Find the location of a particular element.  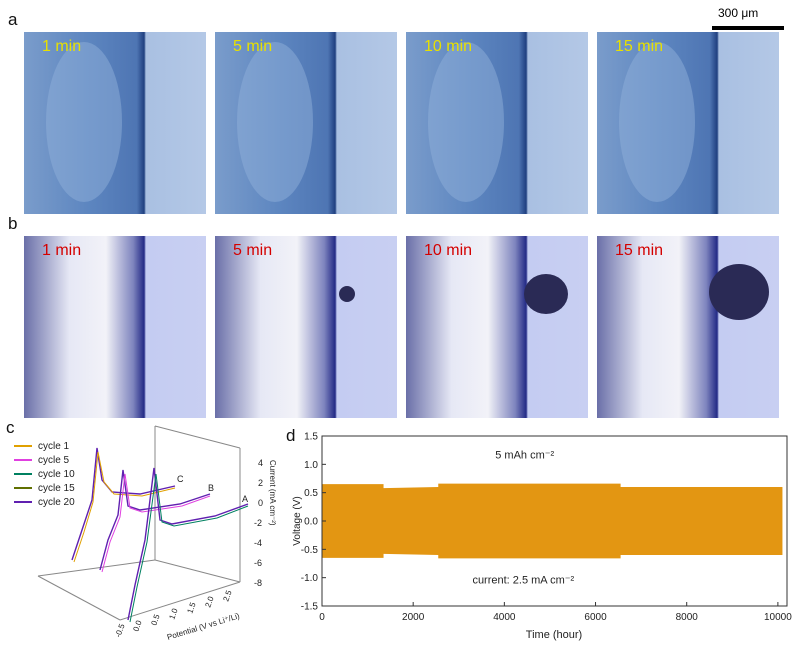

y-tick-label: 1.5 is located at coordinates (311, 437).